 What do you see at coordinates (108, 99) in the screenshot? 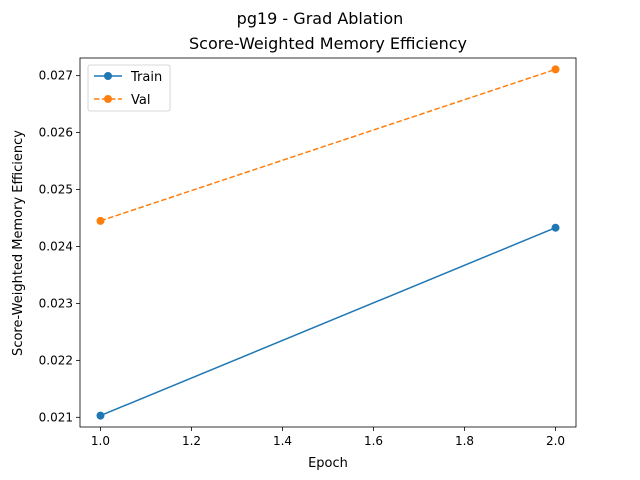
I see `legend-marker-val` at bounding box center [108, 99].